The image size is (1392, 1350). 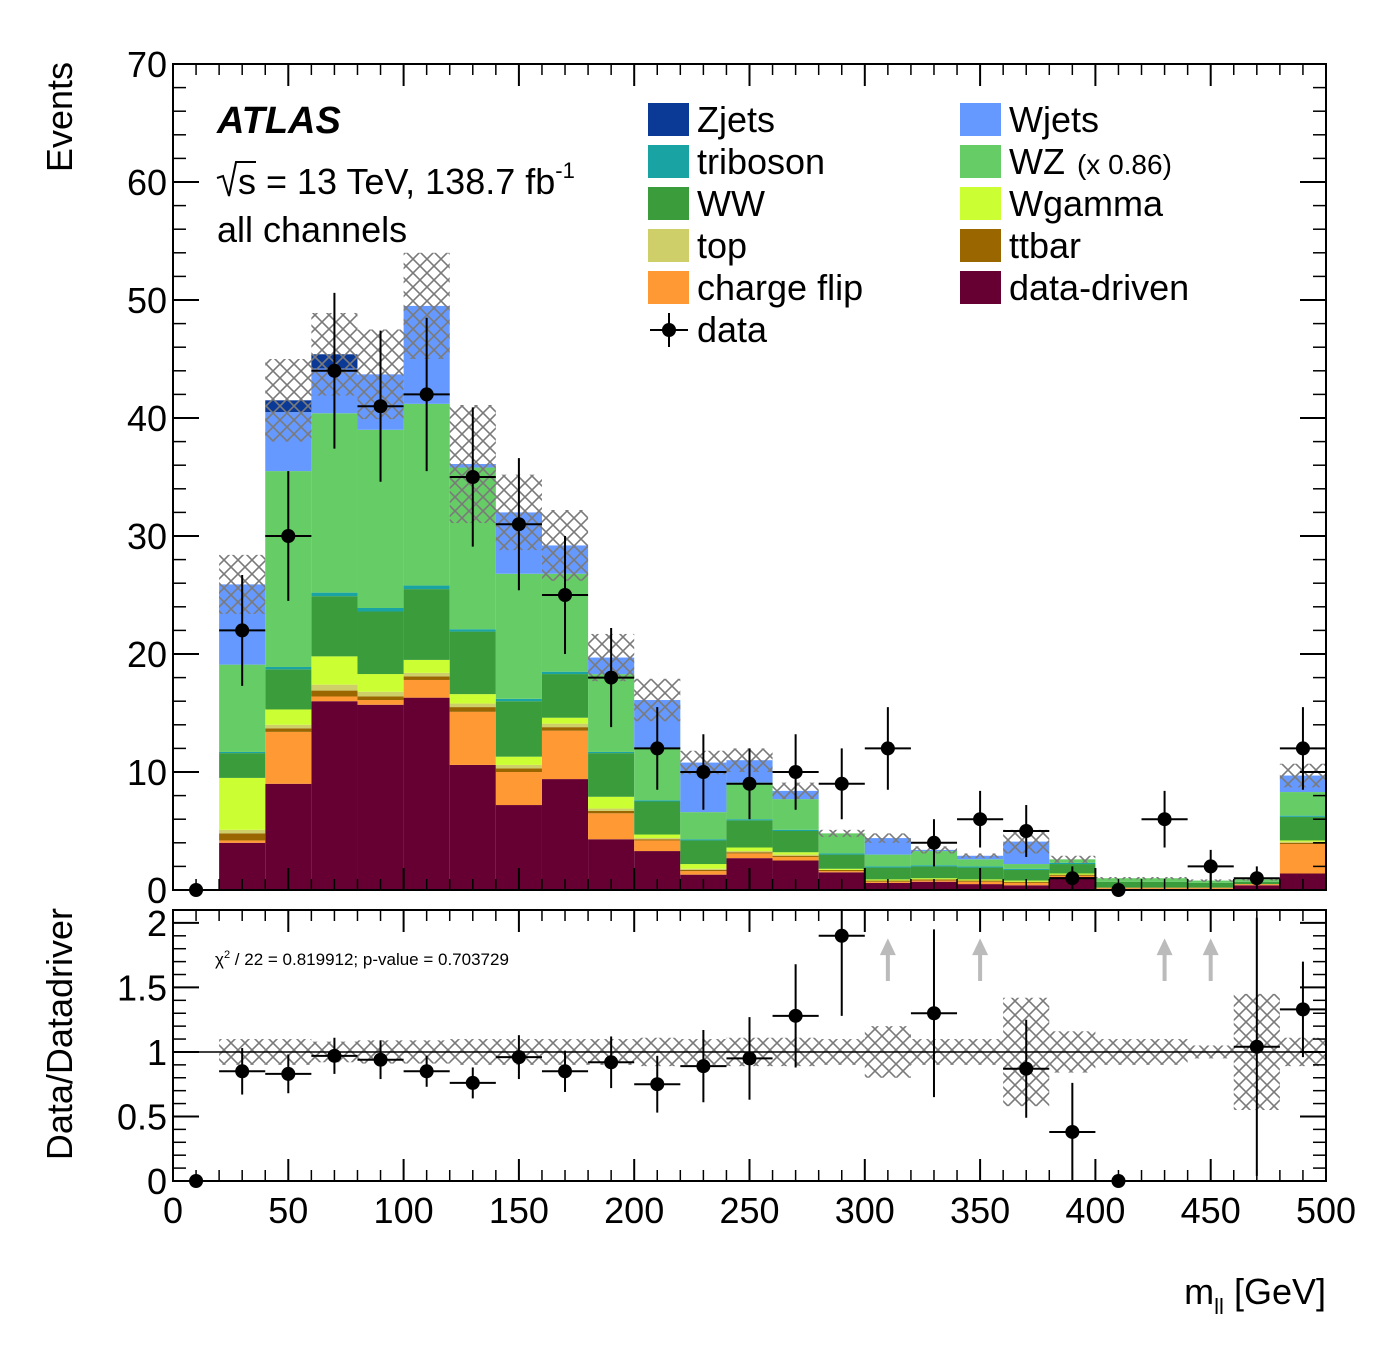 What do you see at coordinates (980, 1210) in the screenshot?
I see `xtick-label-7: 350` at bounding box center [980, 1210].